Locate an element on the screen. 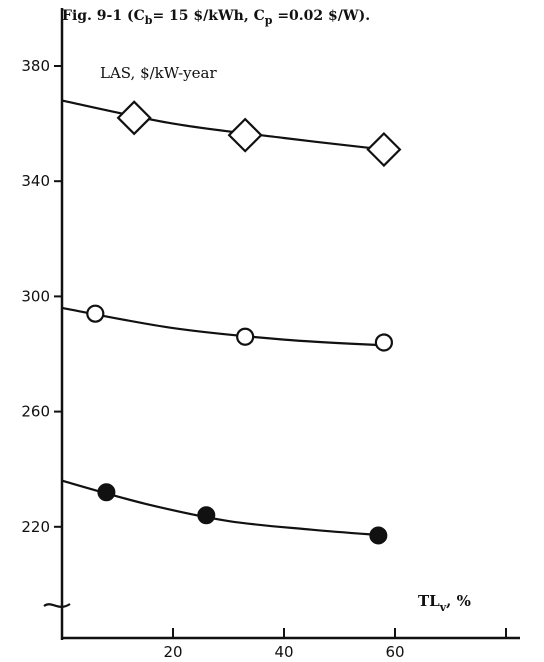 The height and width of the screenshot is (662, 544). y-axis-label: LAS, $/kW-year is located at coordinates (158, 73).